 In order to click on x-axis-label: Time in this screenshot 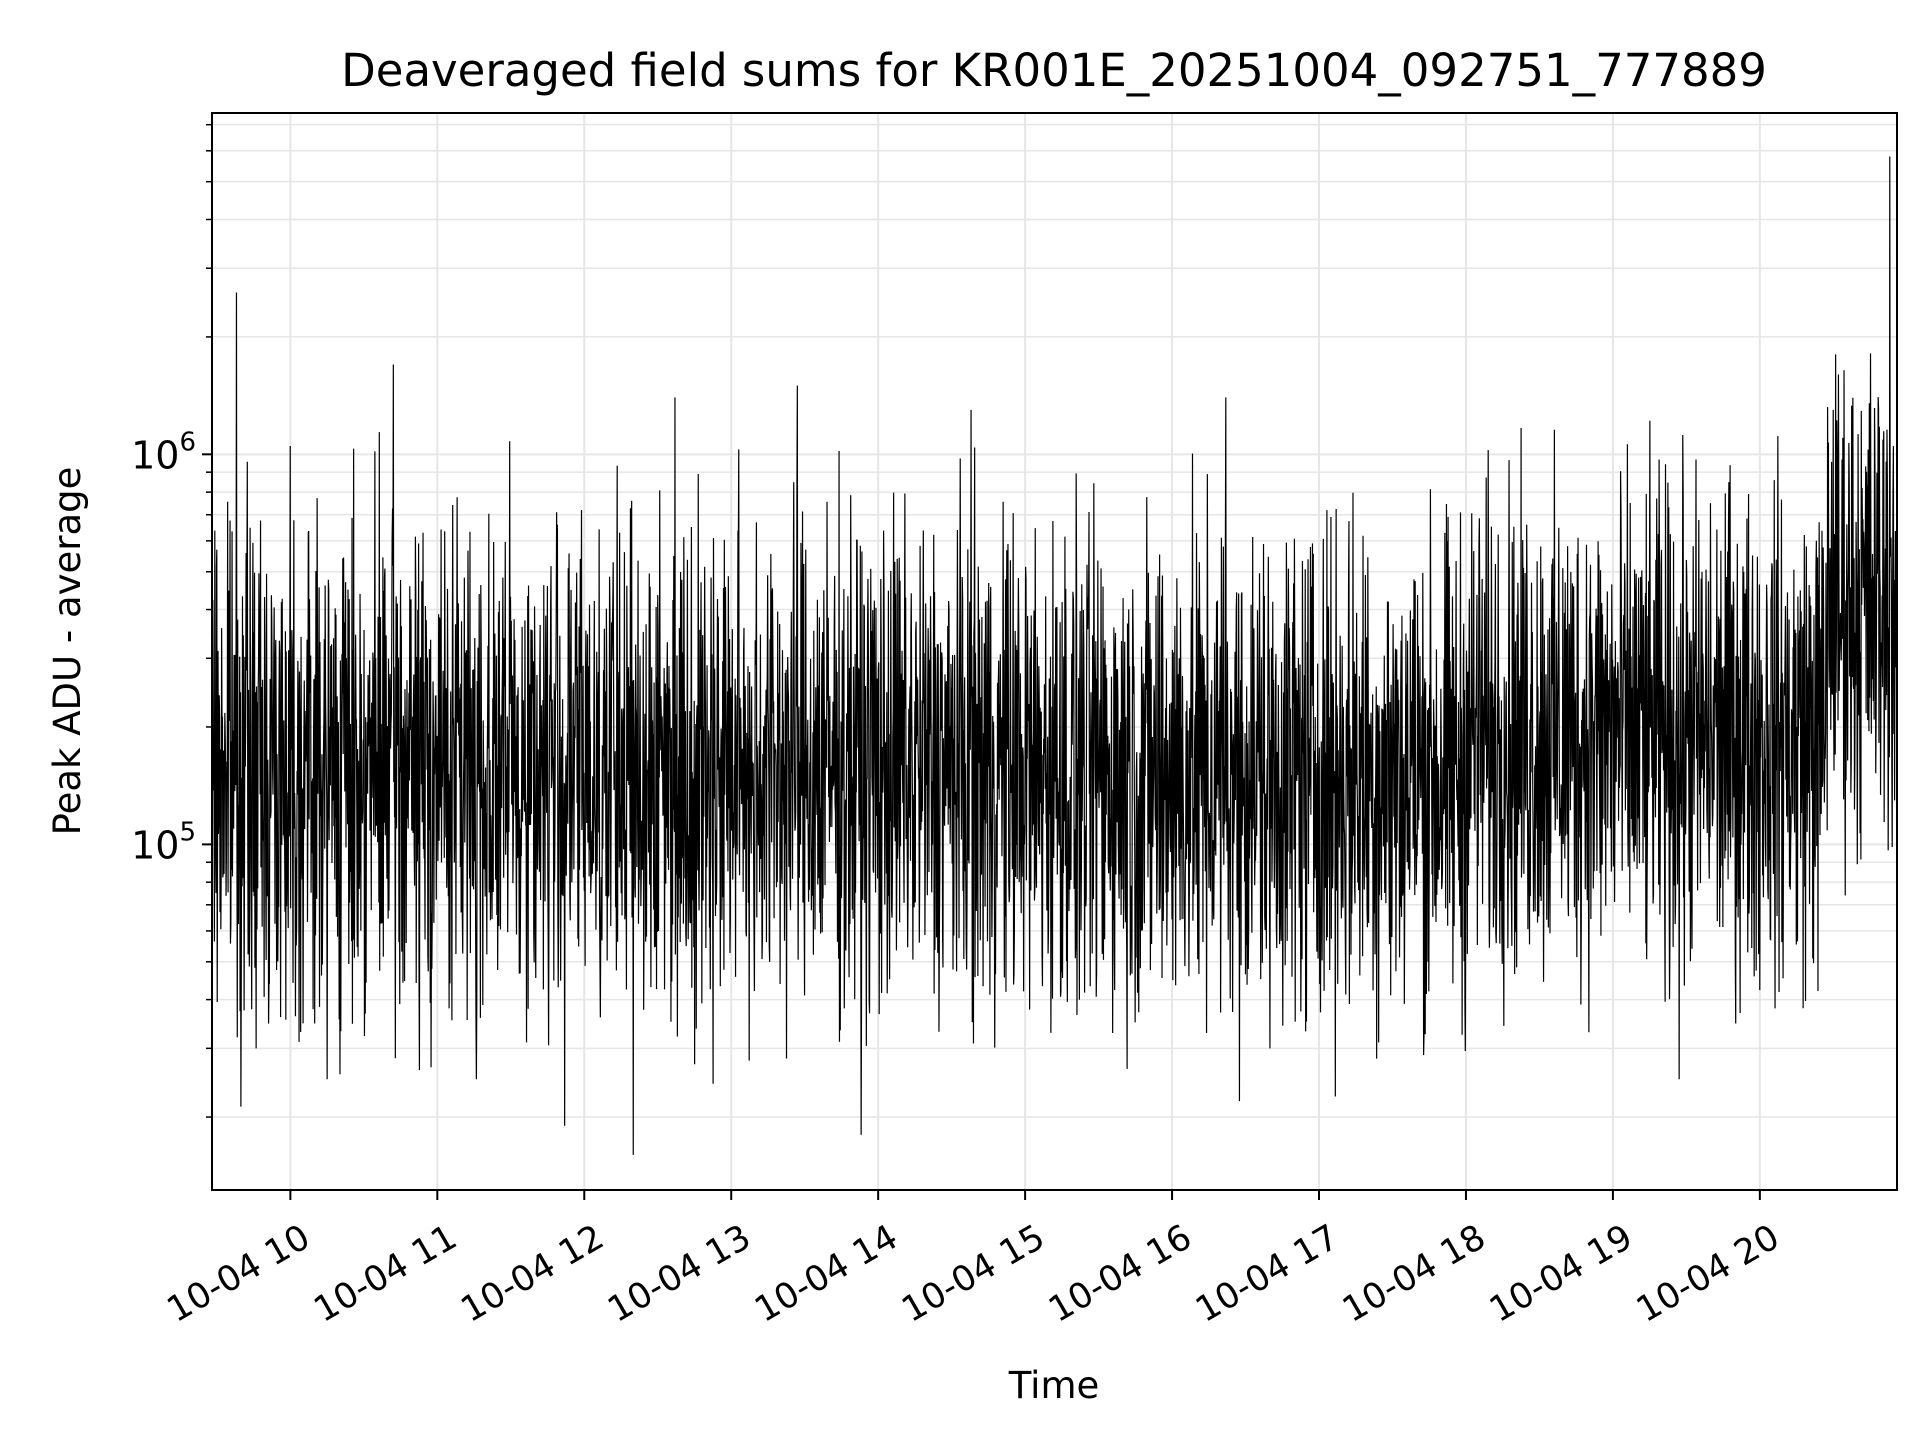, I will do `click(1054, 1385)`.